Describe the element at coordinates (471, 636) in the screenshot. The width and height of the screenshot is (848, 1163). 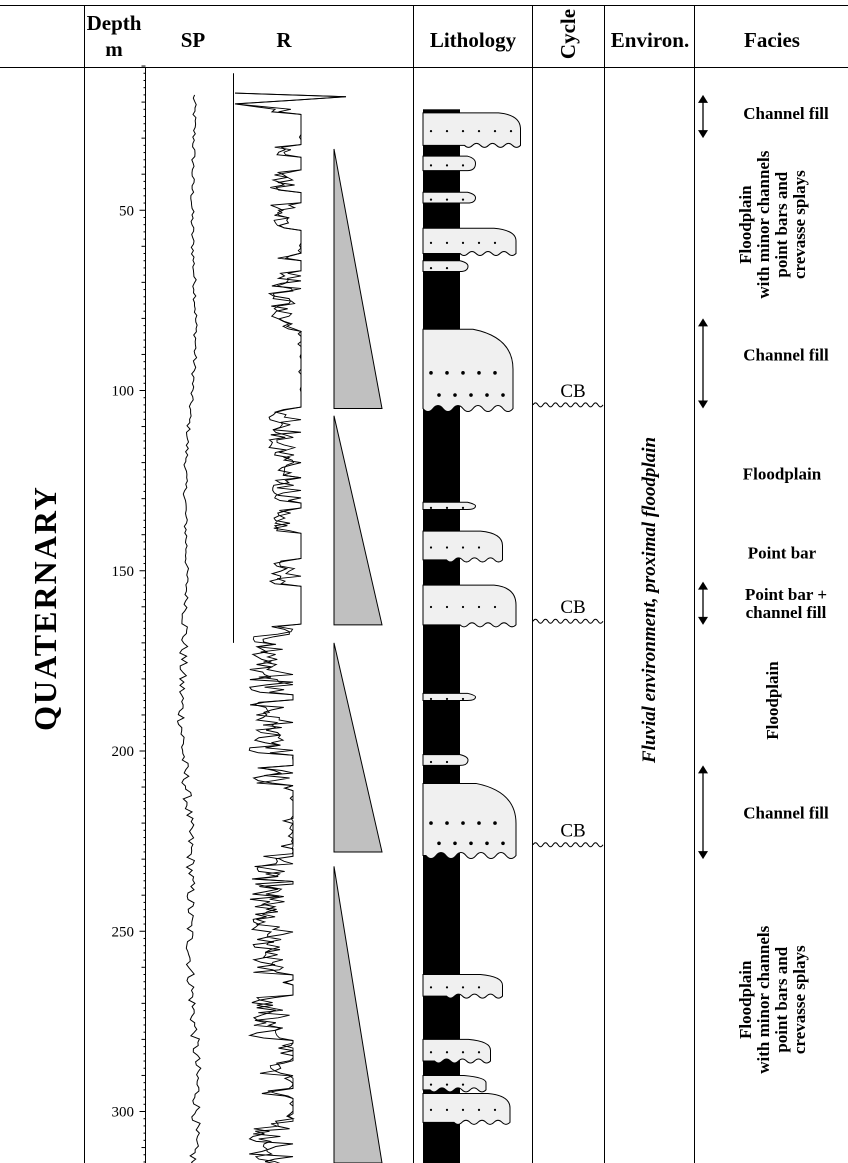
I see `lithology-column` at that location.